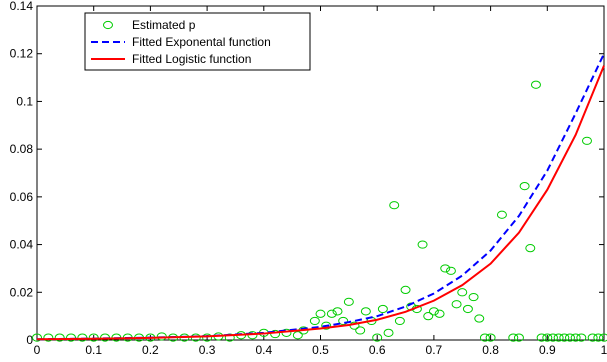 The image size is (607, 362). I want to click on x-tick-label: 0.8, so click(490, 350).